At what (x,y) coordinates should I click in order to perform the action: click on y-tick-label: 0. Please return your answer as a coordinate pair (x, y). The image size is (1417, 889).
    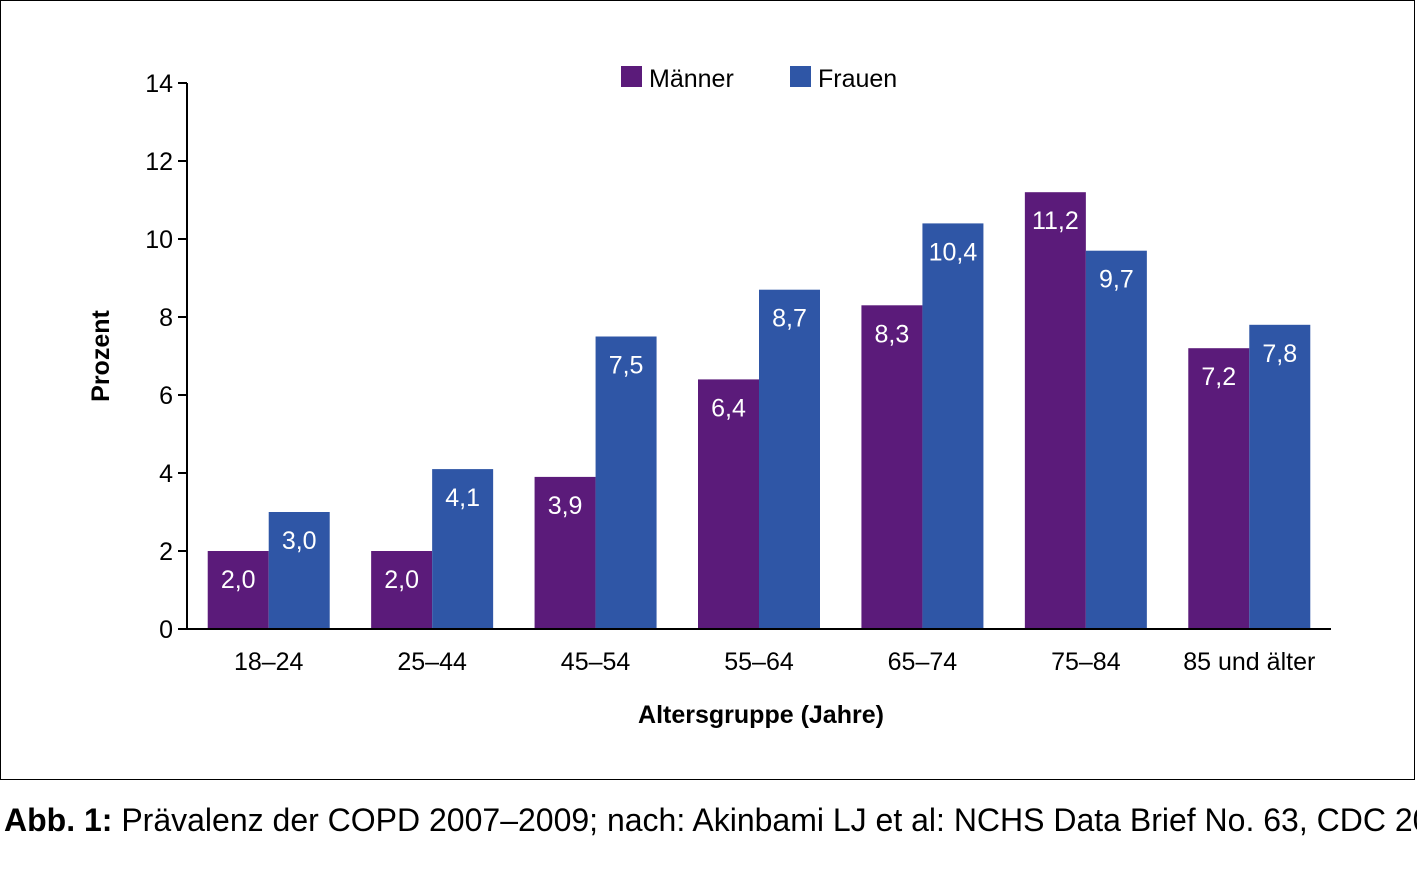
    Looking at the image, I should click on (166, 630).